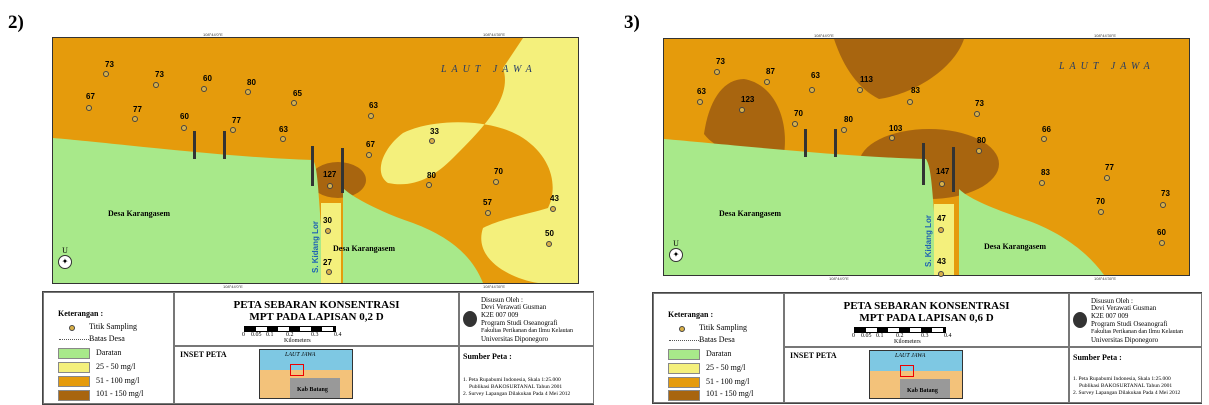  I want to click on point-value: 30, so click(327, 220).